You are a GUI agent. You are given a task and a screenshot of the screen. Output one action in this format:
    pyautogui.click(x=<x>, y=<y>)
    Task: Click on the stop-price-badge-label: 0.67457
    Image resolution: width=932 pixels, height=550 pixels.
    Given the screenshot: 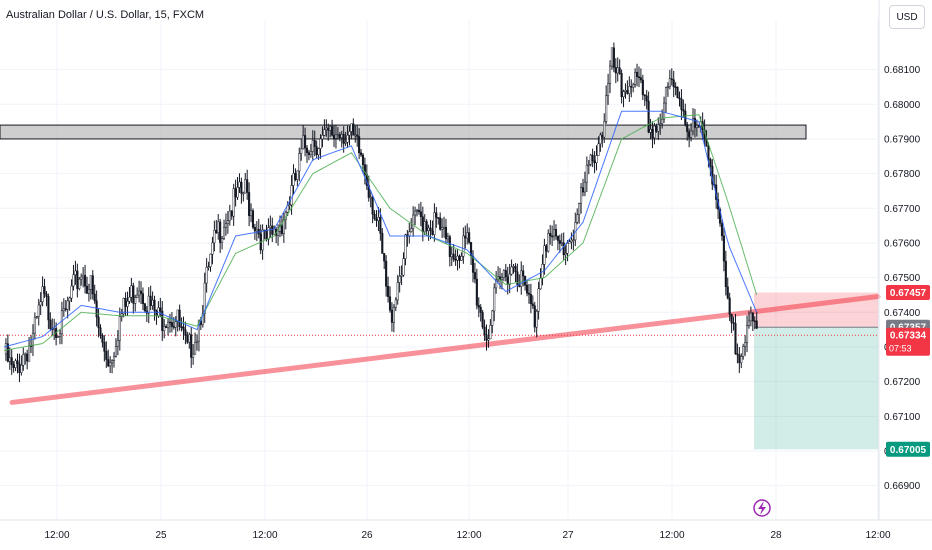 What is the action you would take?
    pyautogui.click(x=908, y=293)
    